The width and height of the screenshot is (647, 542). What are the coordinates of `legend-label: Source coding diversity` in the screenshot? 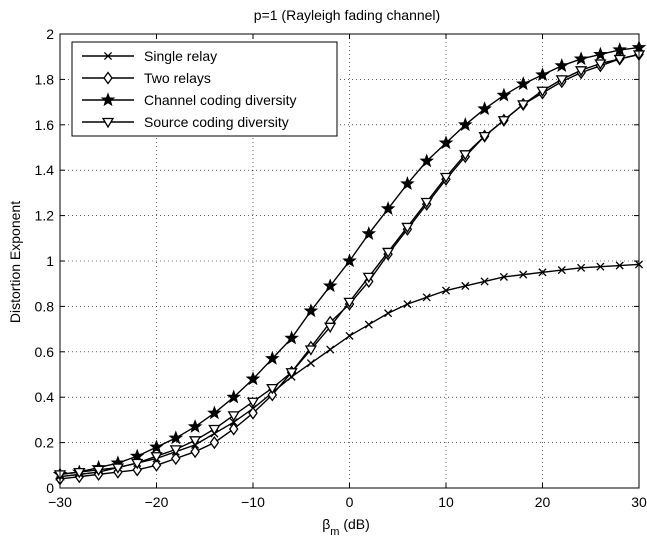 It's located at (216, 122).